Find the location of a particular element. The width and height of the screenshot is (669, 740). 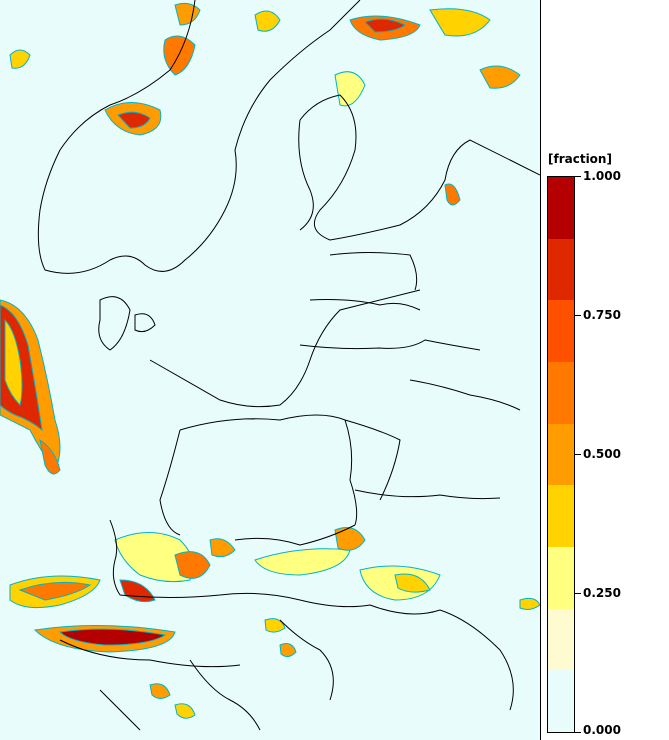

legend-label-0250: 0.250 is located at coordinates (602, 593).